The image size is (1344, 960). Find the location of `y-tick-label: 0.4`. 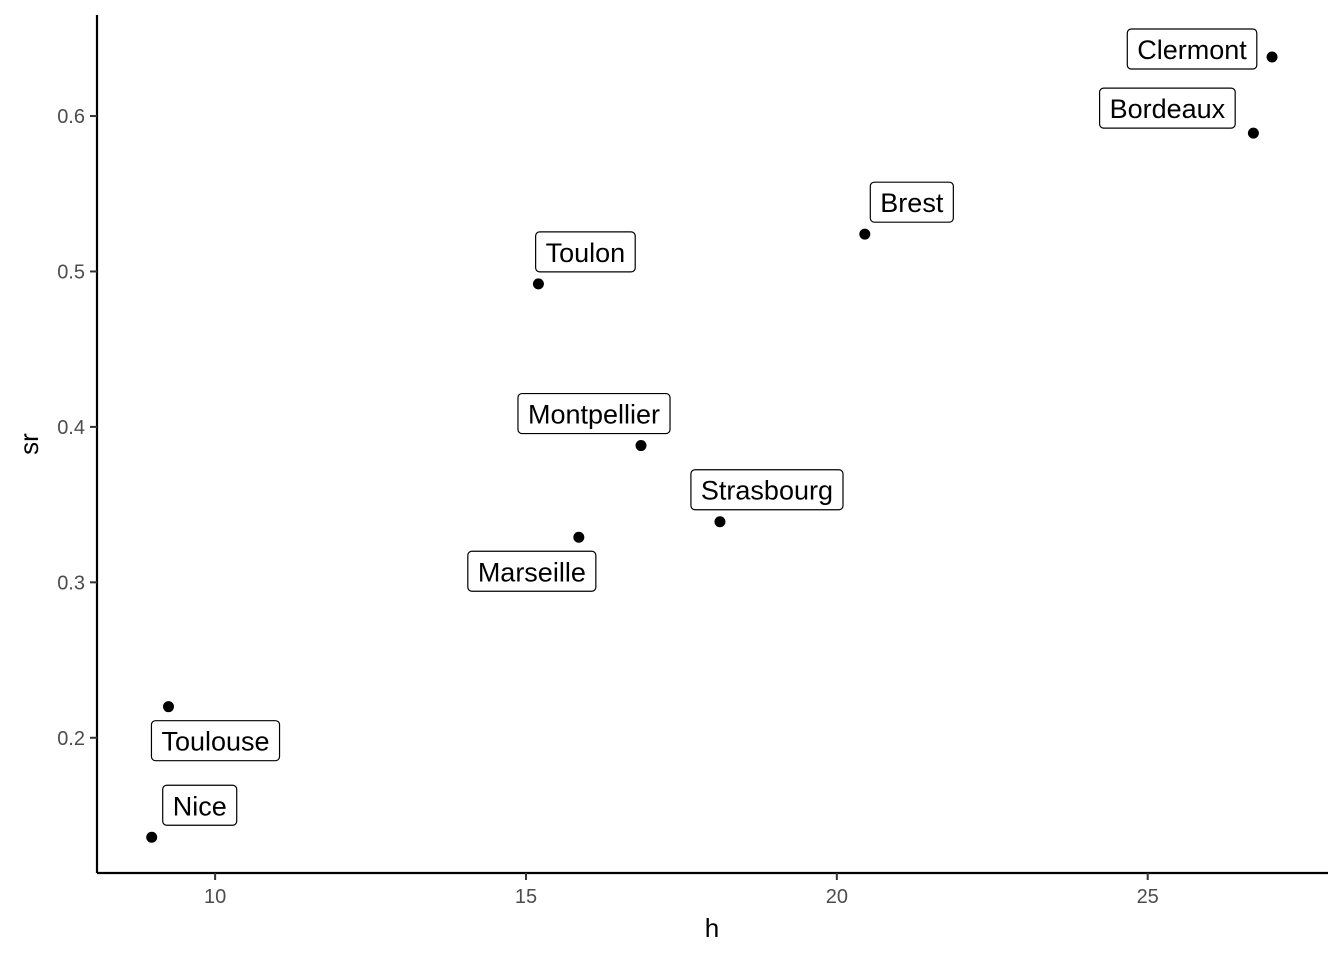

y-tick-label: 0.4 is located at coordinates (71, 428).